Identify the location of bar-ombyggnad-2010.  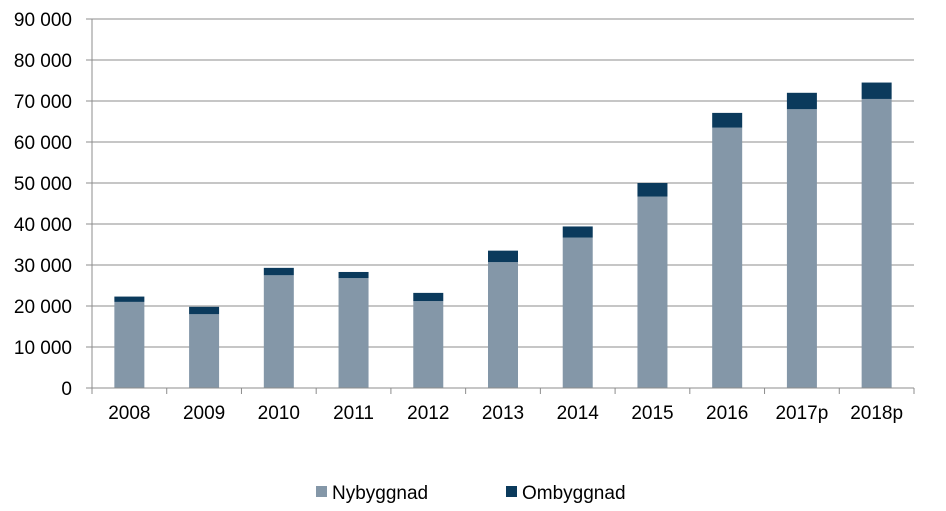
(278, 271).